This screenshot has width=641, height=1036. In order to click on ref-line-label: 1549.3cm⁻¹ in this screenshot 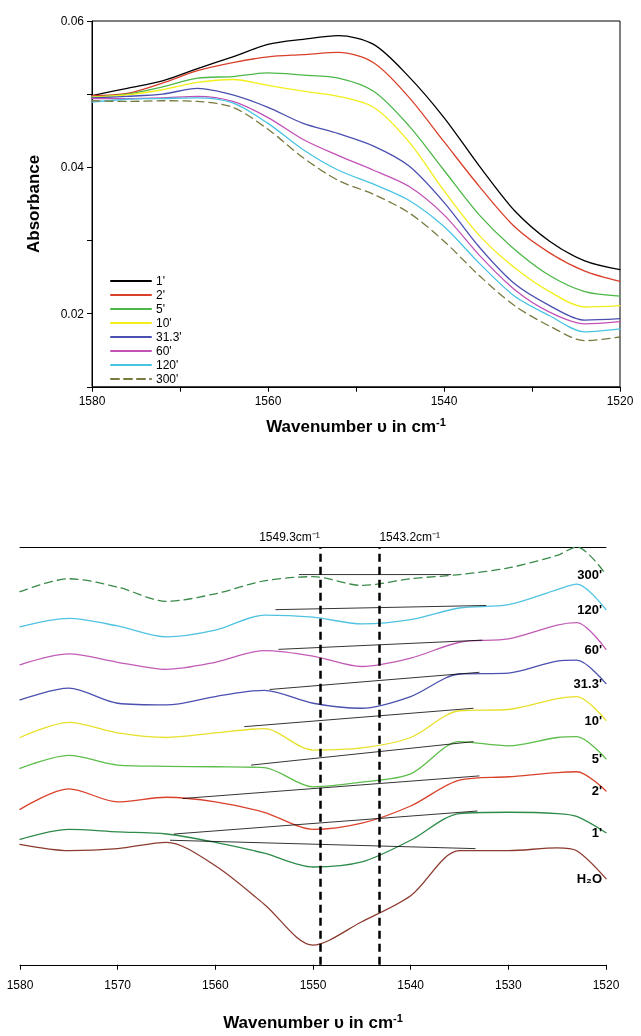, I will do `click(289, 537)`.